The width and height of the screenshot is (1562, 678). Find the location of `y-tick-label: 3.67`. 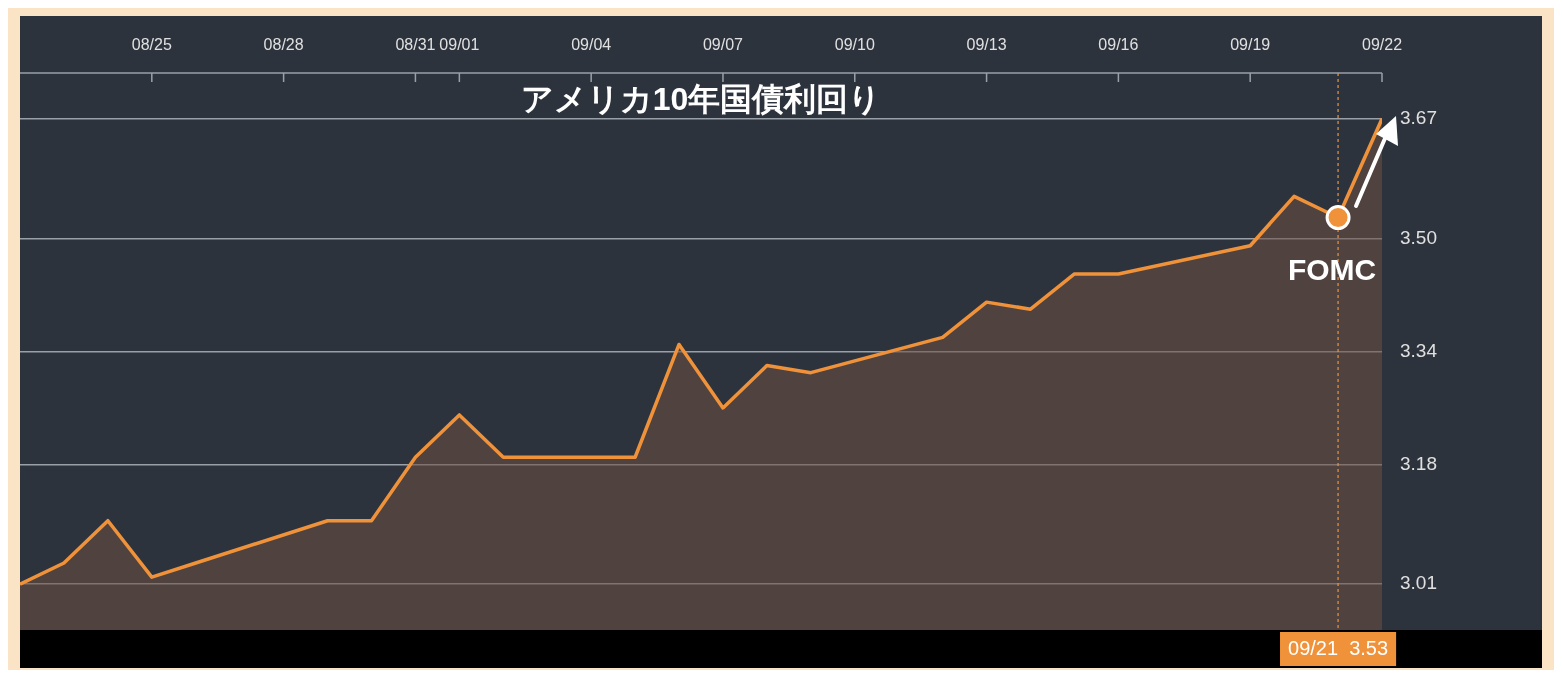

y-tick-label: 3.67 is located at coordinates (1418, 118).